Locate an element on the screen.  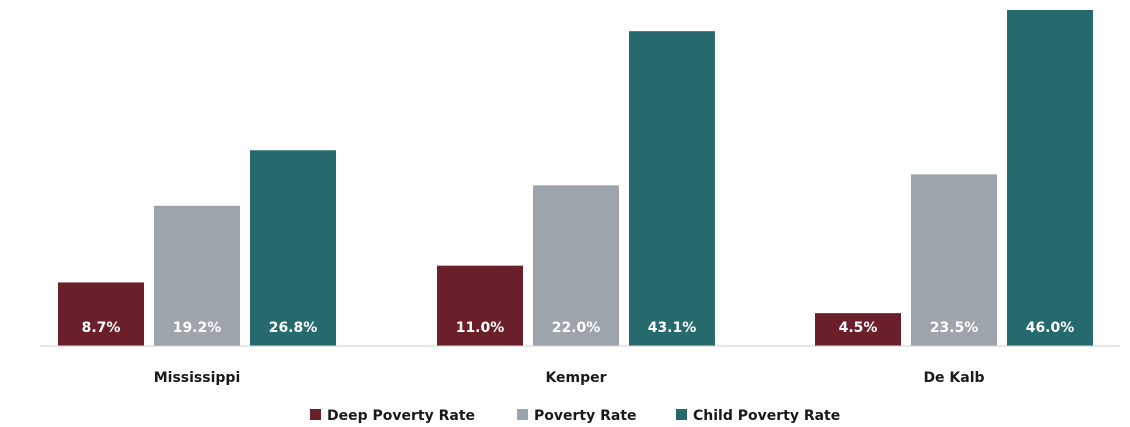
legend-label-deep-poverty-rate: Deep Poverty Rate is located at coordinates (401, 416).